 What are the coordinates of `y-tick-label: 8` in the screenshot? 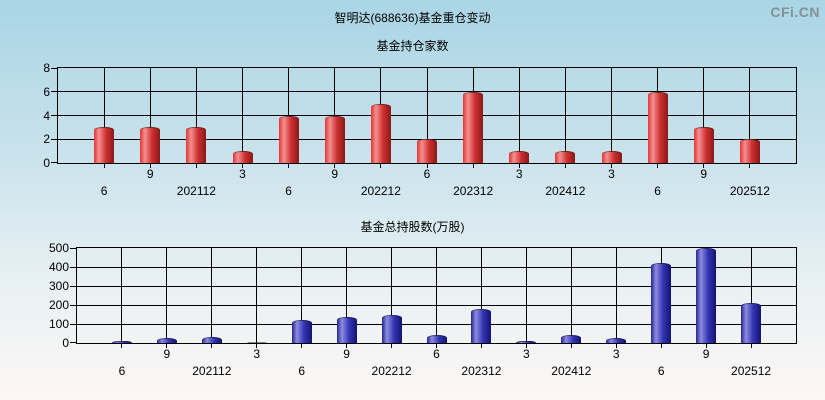 It's located at (46, 68).